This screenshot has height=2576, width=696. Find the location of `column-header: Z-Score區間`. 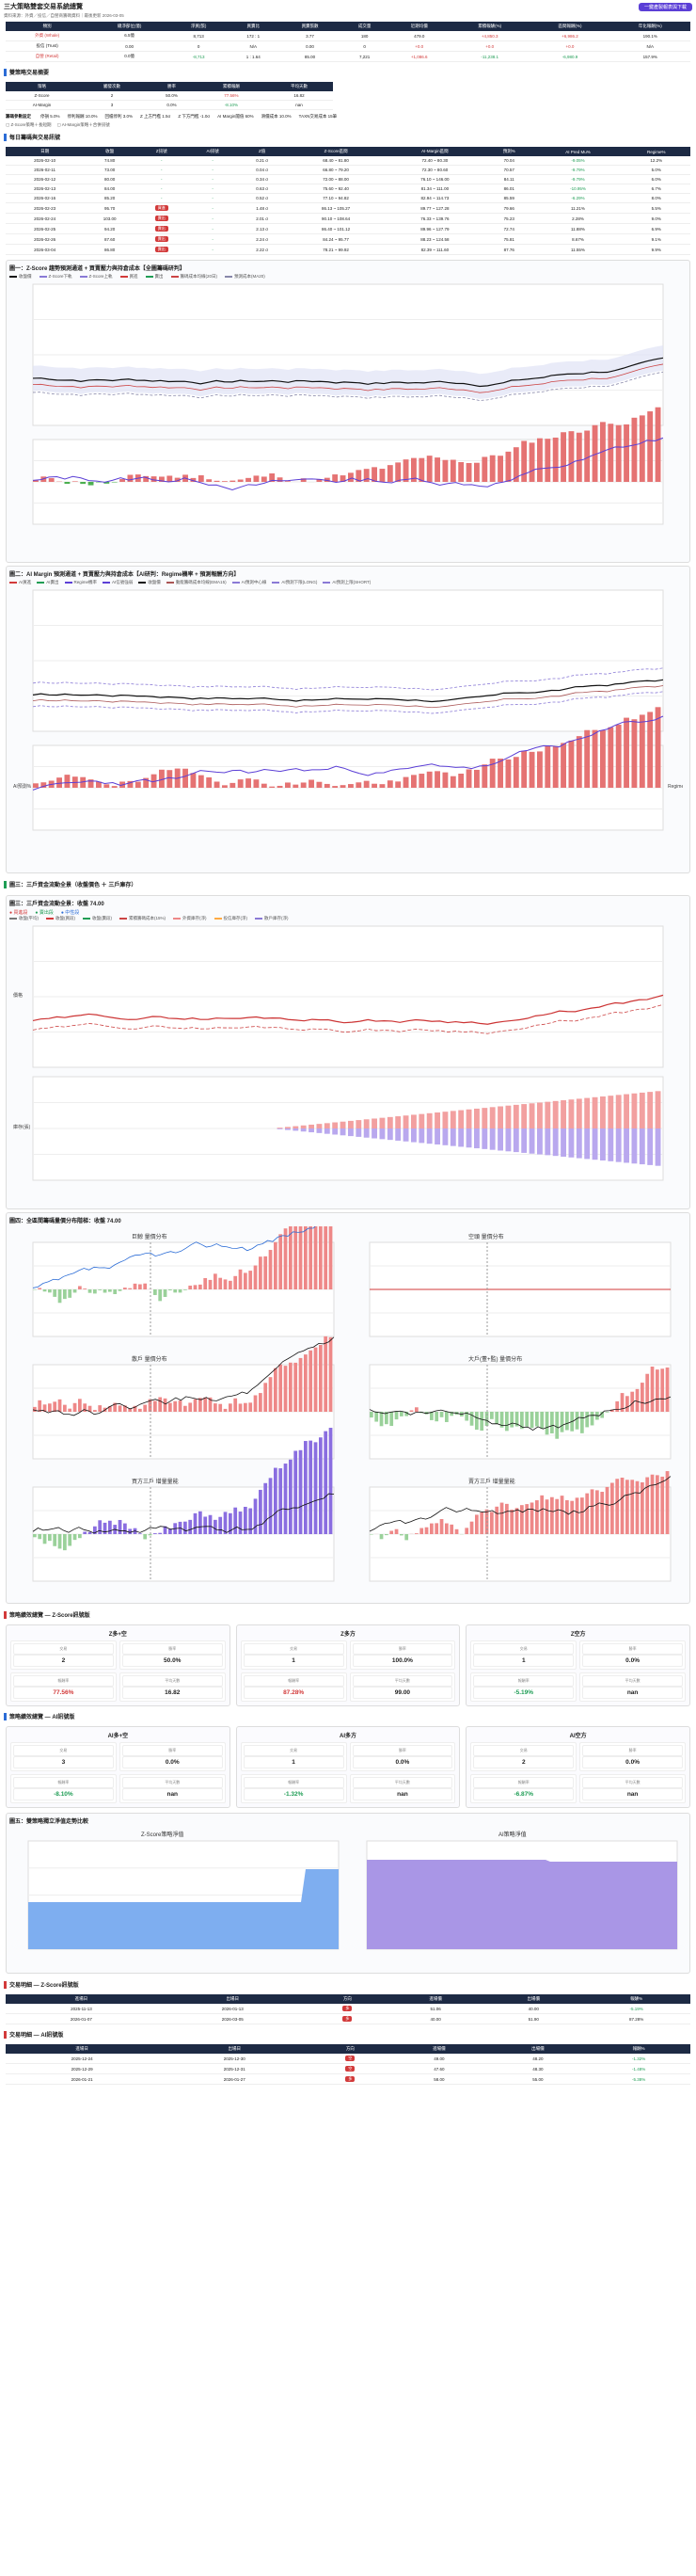

column-header: Z-Score區間 is located at coordinates (336, 151).